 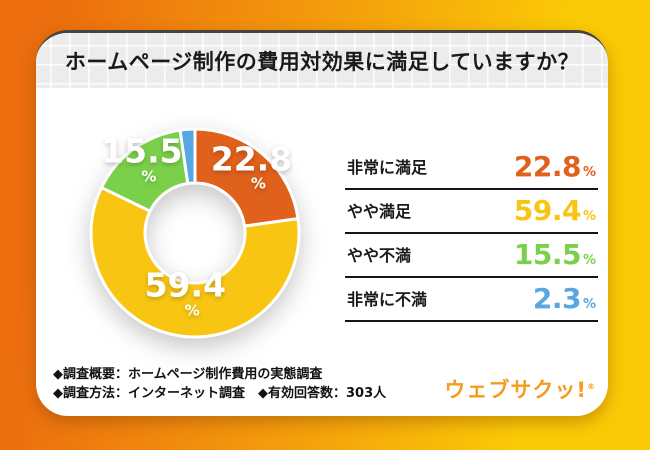 What do you see at coordinates (387, 299) in the screenshot?
I see `legend-label: 非常に不満` at bounding box center [387, 299].